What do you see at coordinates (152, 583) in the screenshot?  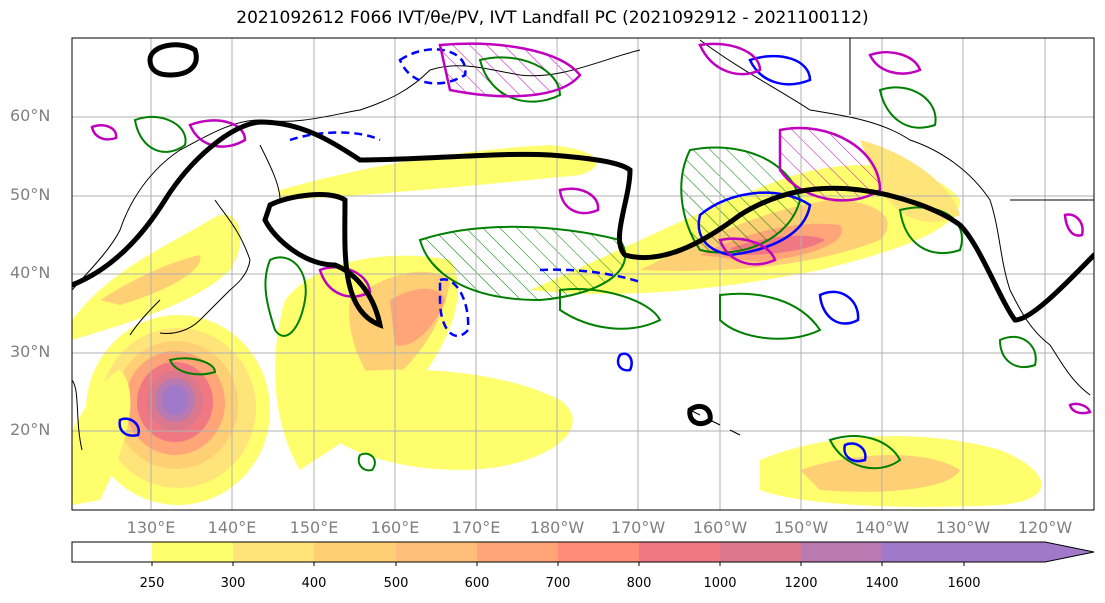 I see `colorbar-tick-250: 250` at bounding box center [152, 583].